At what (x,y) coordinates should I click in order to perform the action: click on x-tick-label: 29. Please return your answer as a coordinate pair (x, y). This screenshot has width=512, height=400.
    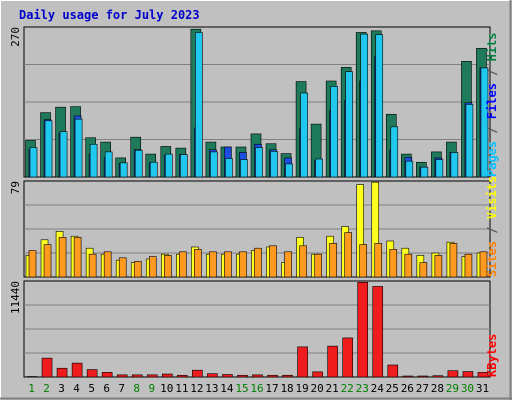
    Looking at the image, I should click on (452, 388).